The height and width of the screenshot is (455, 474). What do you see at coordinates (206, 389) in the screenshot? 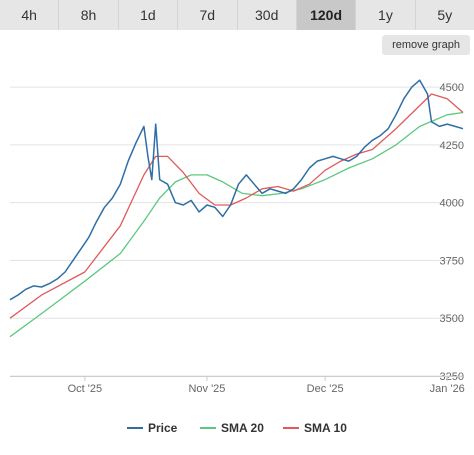
I see `x-tick-label: Nov '25` at bounding box center [206, 389].